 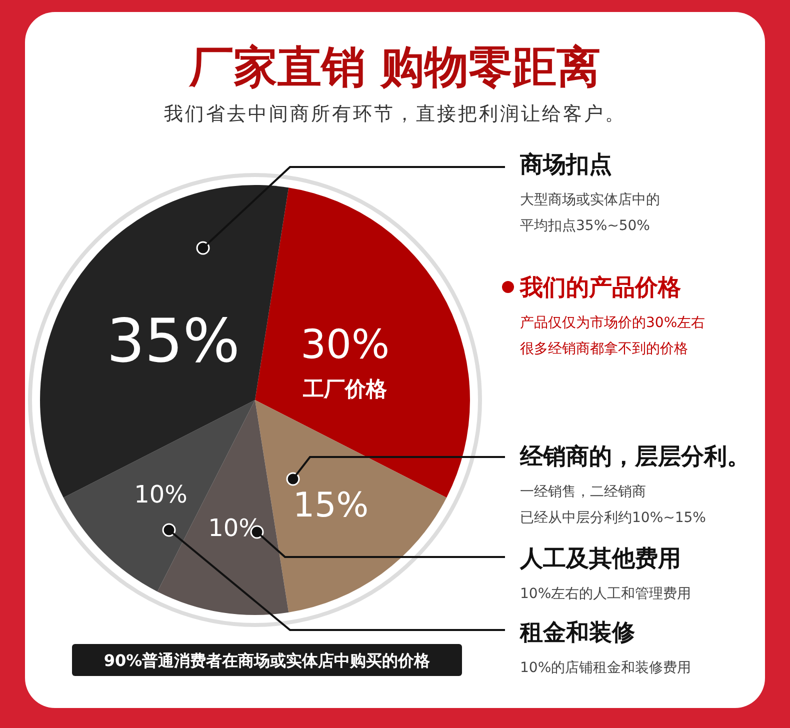 I want to click on chart-title: 厂家直销 购物零距离, so click(x=394, y=67).